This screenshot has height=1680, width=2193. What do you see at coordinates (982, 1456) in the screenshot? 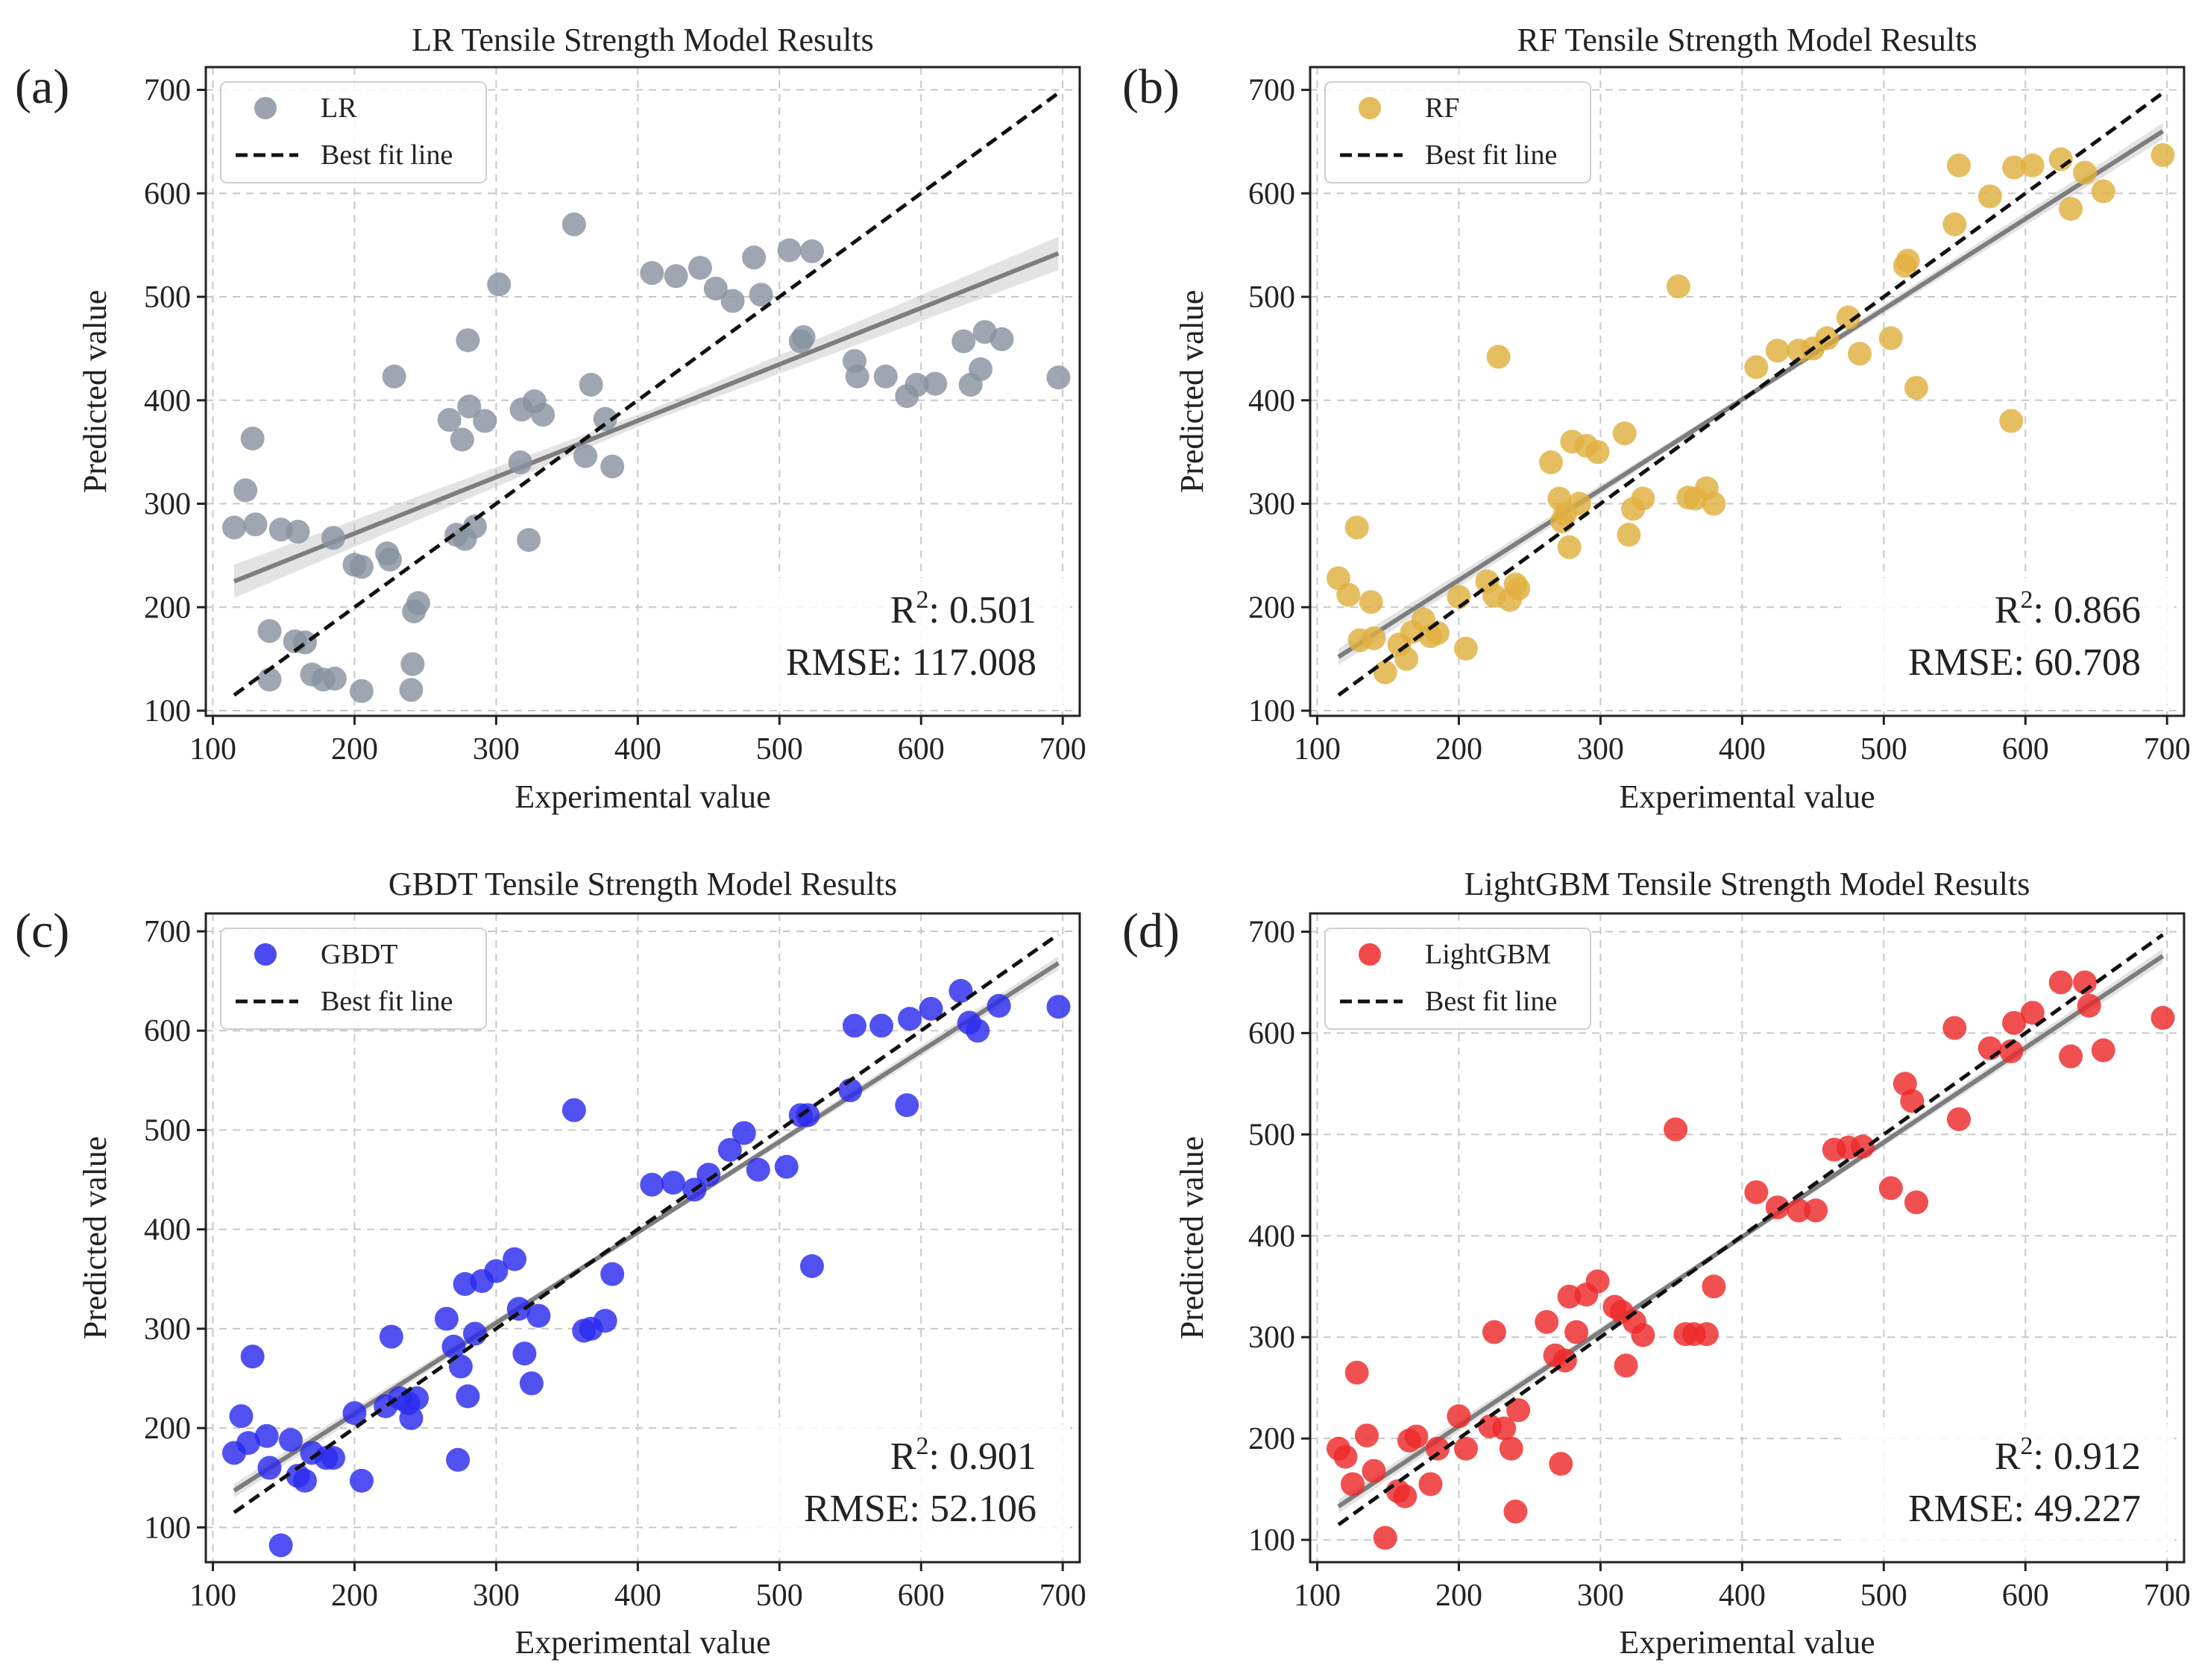
I see `r2-value: : 0.901` at bounding box center [982, 1456].